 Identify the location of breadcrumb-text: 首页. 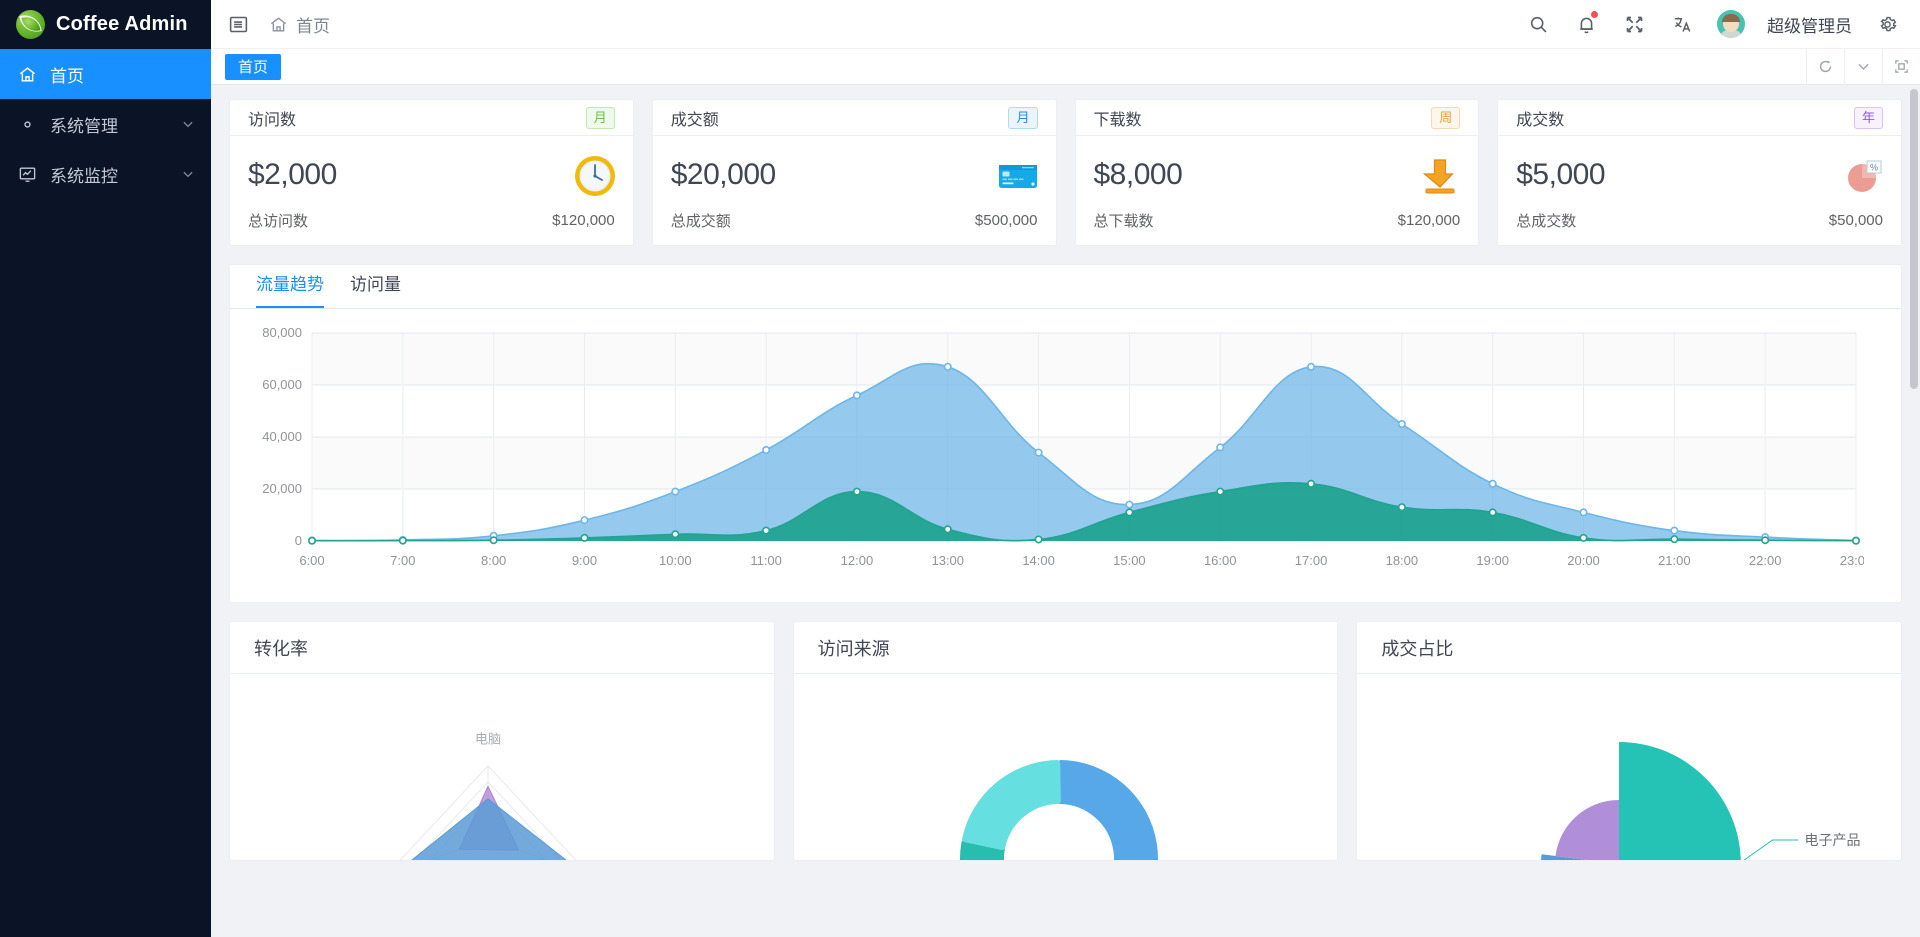
(313, 26).